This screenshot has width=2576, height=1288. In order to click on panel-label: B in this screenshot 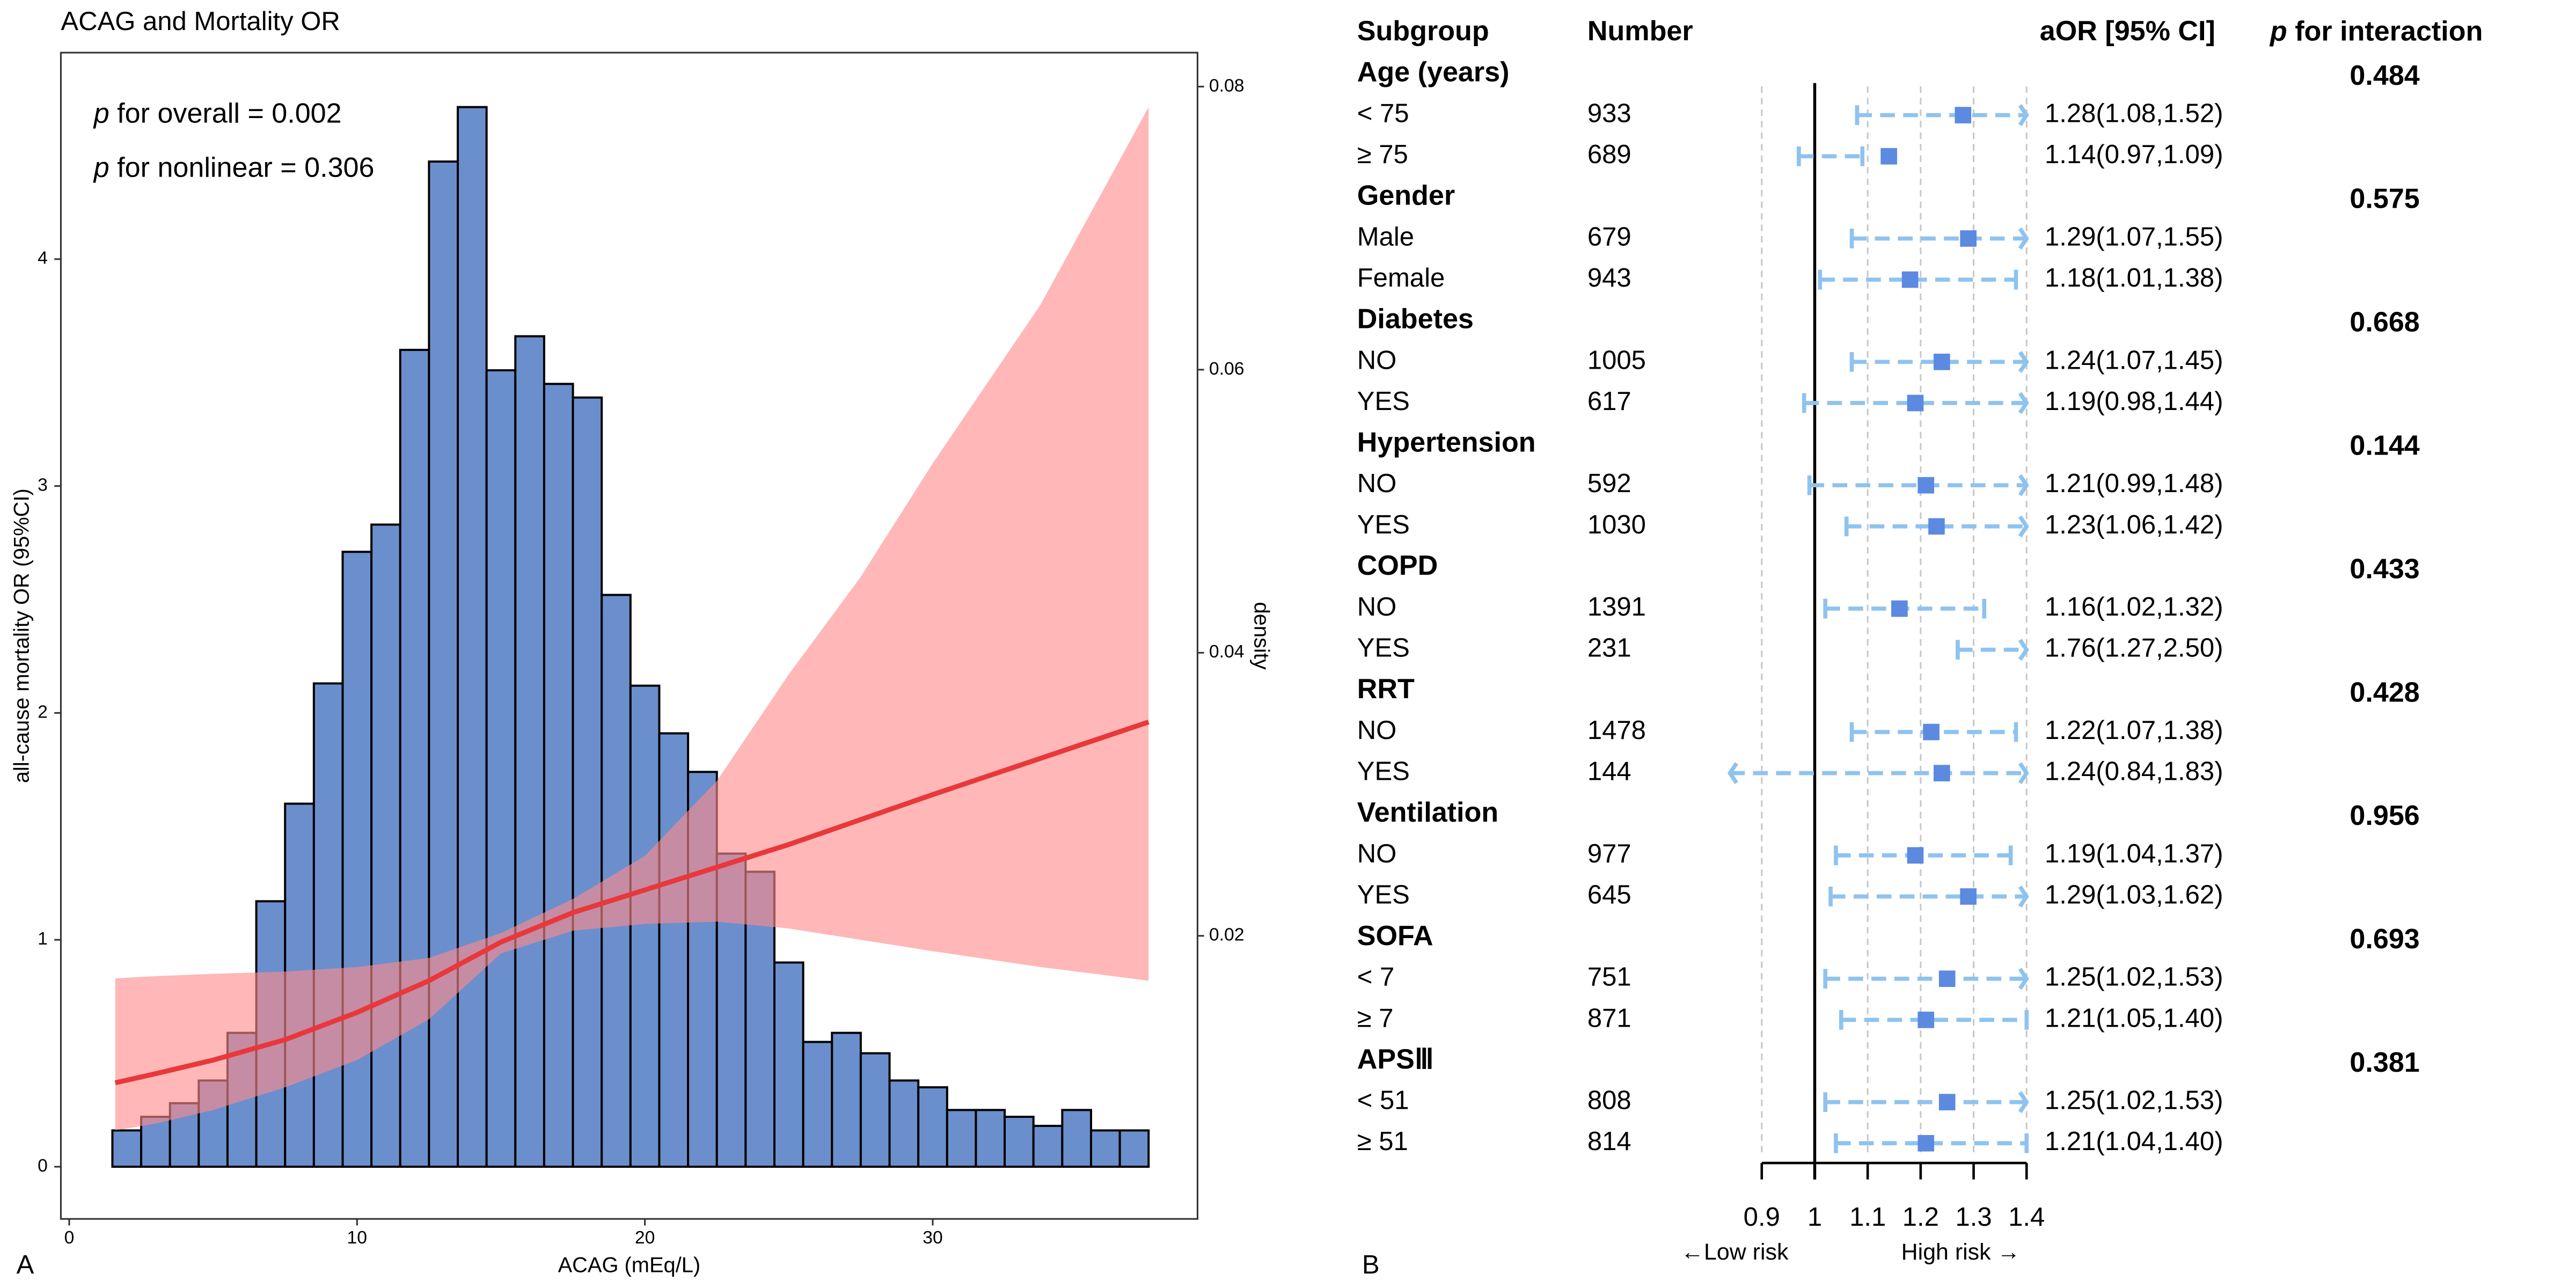, I will do `click(1371, 1264)`.